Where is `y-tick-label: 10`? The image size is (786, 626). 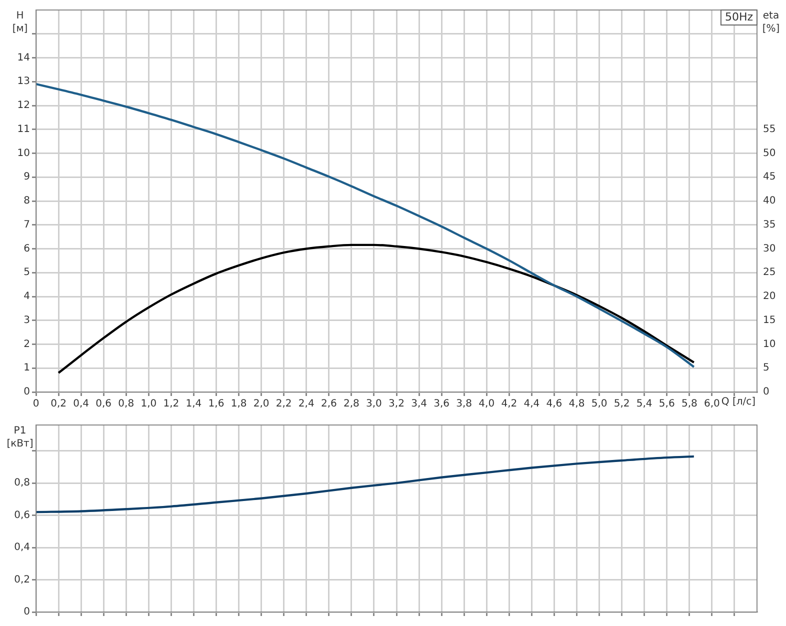 y-tick-label: 10 is located at coordinates (23, 153).